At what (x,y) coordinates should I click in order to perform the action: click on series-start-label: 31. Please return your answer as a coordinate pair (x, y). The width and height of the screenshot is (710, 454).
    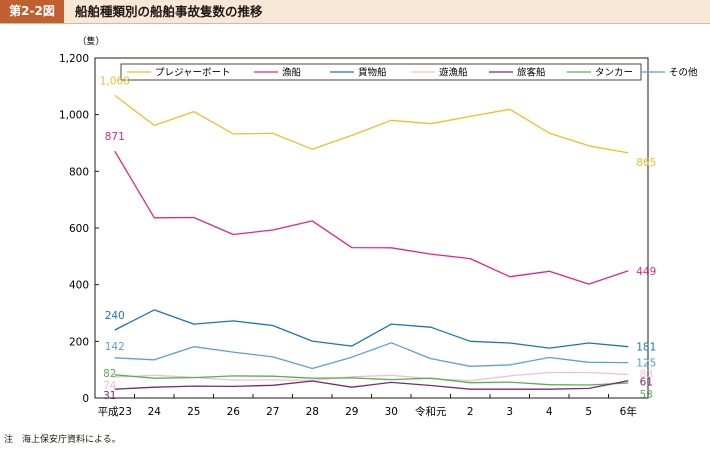
    Looking at the image, I should click on (109, 396).